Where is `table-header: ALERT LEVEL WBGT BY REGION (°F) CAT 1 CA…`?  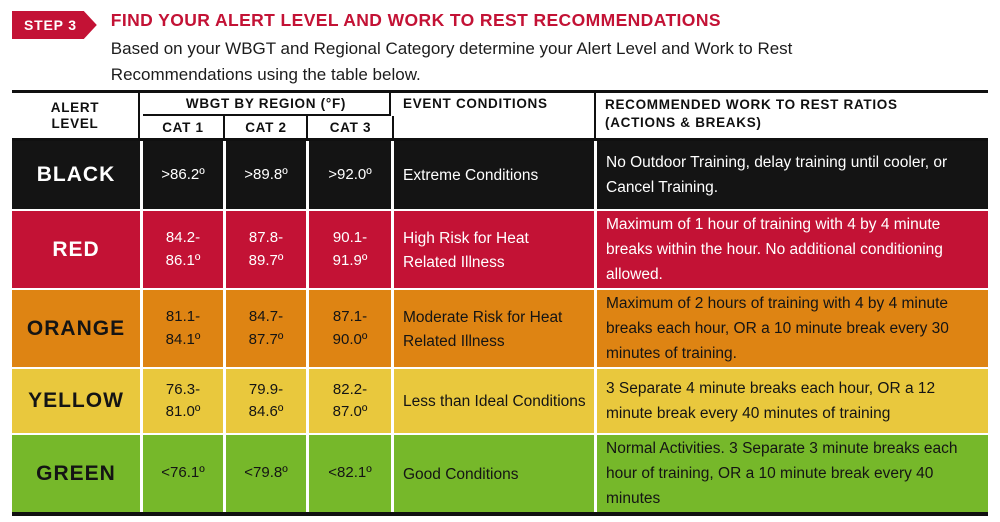 table-header: ALERT LEVEL WBGT BY REGION (°F) CAT 1 CA… is located at coordinates (500, 117).